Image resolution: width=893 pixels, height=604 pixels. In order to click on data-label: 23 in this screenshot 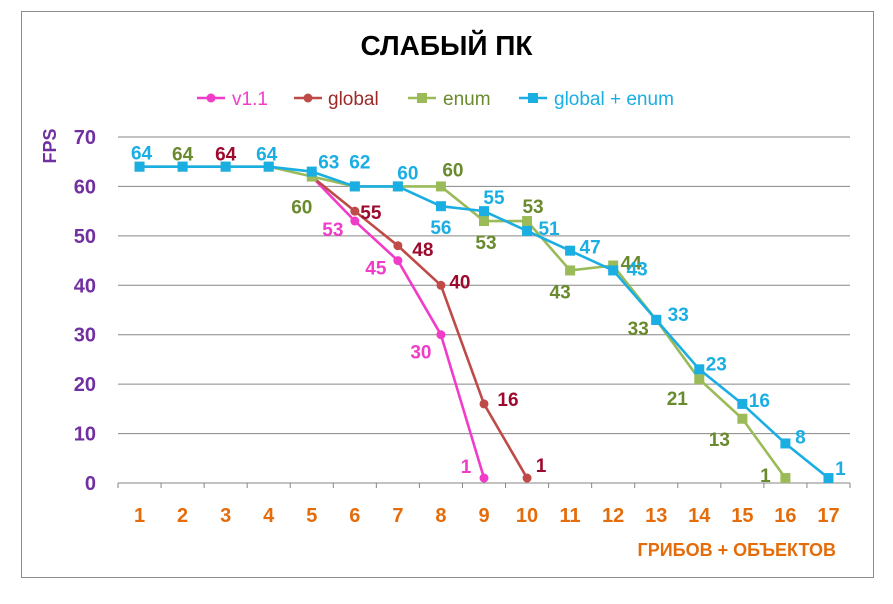, I will do `click(716, 364)`.